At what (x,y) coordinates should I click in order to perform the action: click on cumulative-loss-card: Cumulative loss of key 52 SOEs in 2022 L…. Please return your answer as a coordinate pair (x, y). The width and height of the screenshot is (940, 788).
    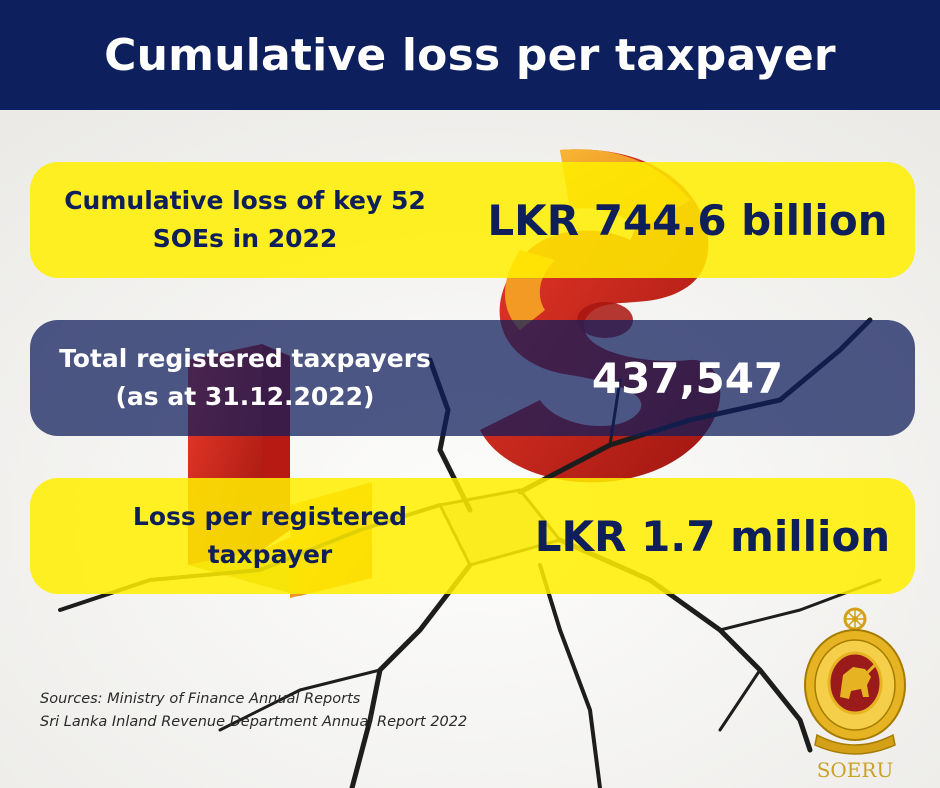
    Looking at the image, I should click on (472, 220).